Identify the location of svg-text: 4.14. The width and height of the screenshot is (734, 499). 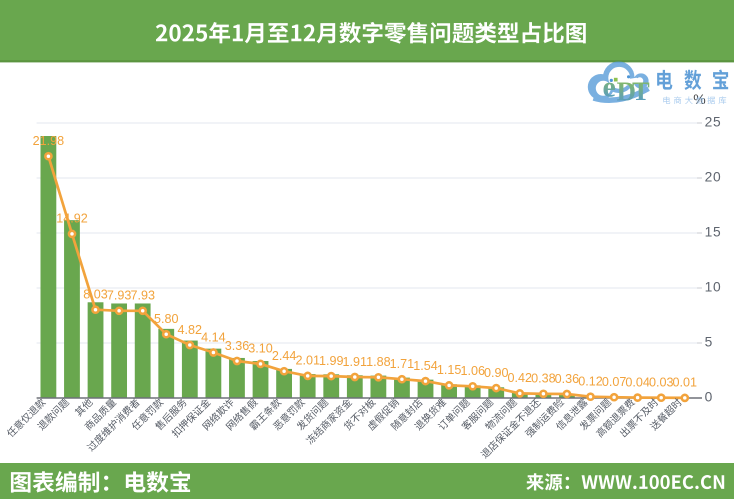
(213, 337).